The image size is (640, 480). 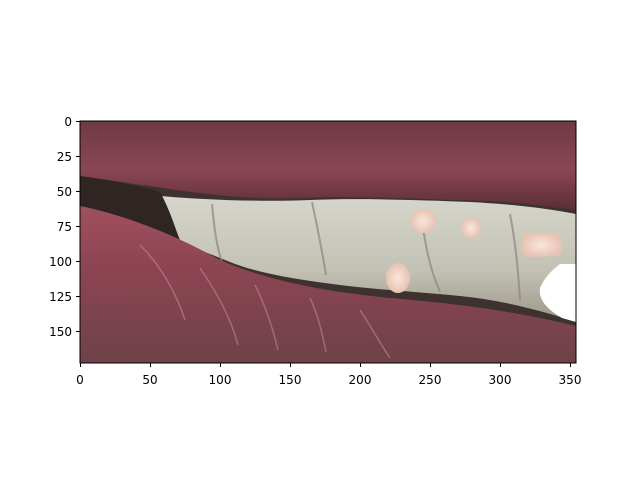 What do you see at coordinates (360, 380) in the screenshot?
I see `x-tick-label: 200` at bounding box center [360, 380].